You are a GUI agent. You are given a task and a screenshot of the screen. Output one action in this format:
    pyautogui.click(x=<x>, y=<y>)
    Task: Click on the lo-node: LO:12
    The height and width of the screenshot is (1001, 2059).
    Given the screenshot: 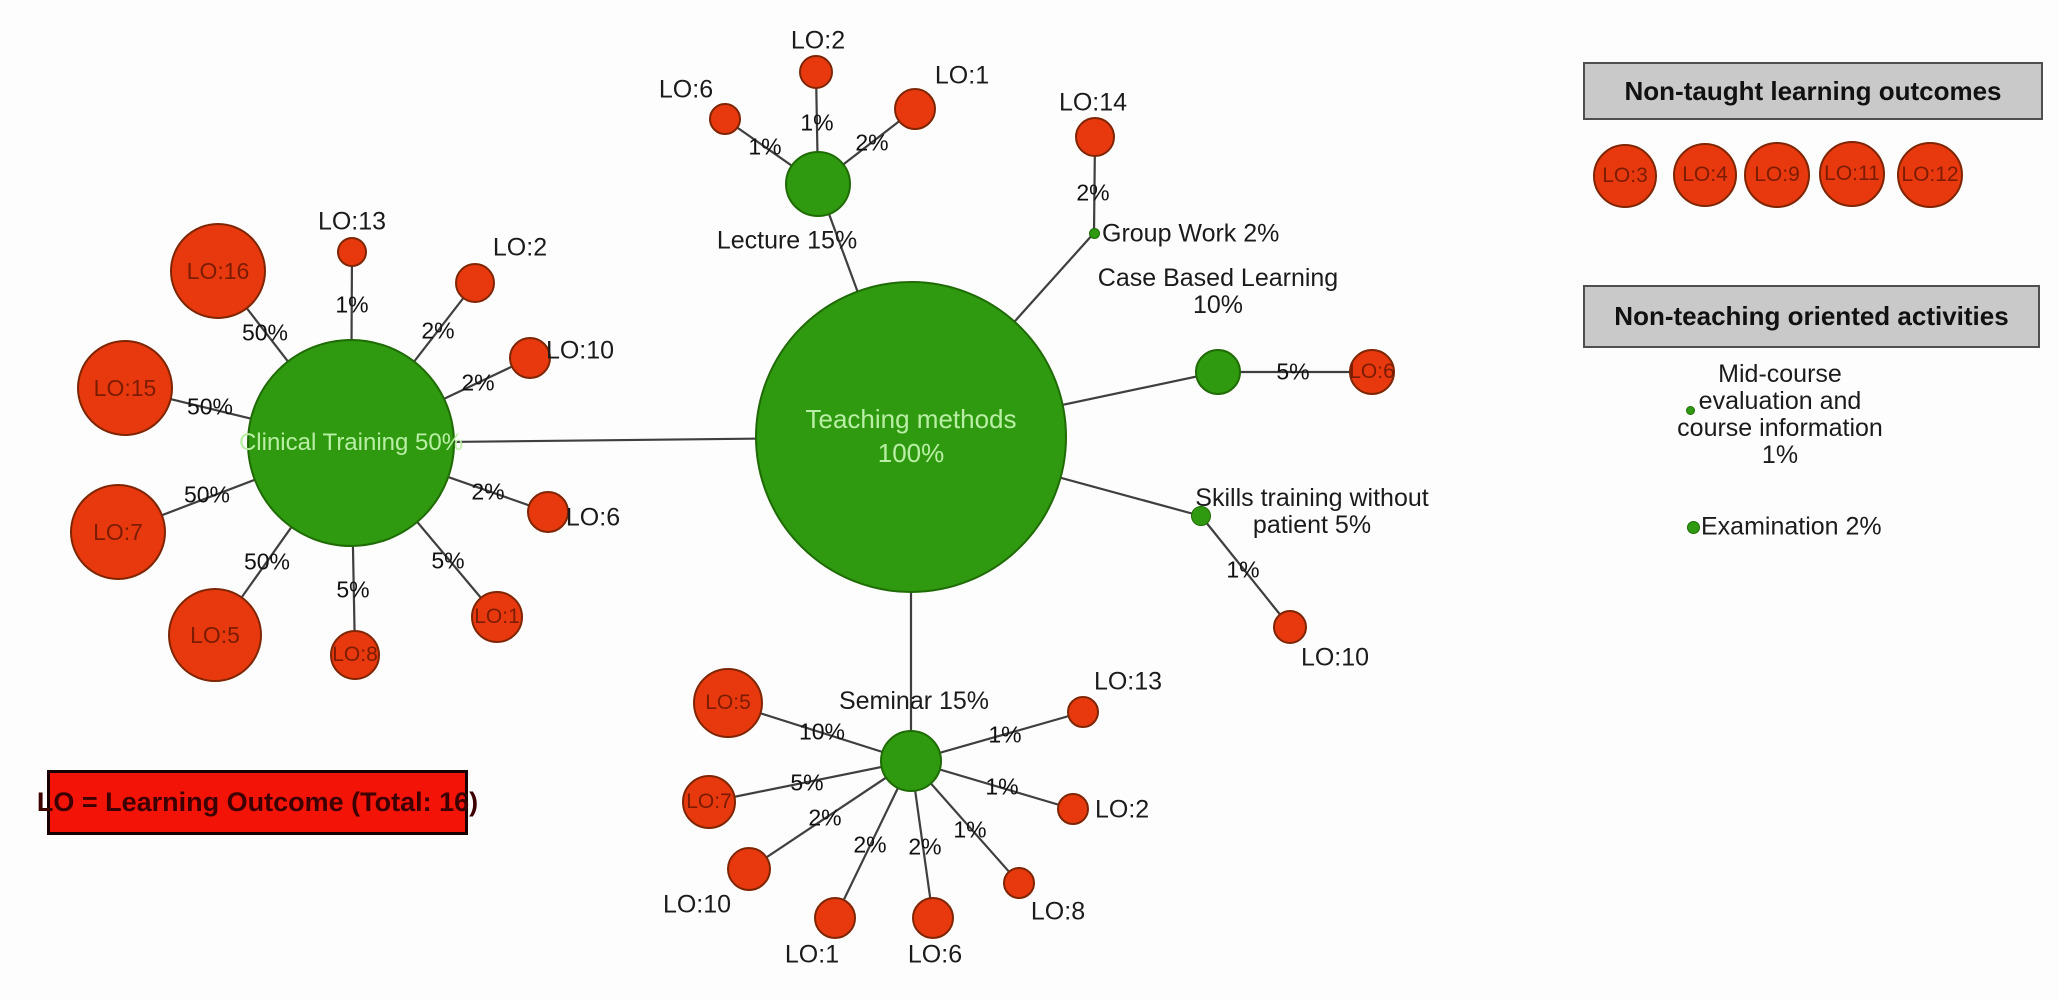 What is the action you would take?
    pyautogui.click(x=1930, y=175)
    